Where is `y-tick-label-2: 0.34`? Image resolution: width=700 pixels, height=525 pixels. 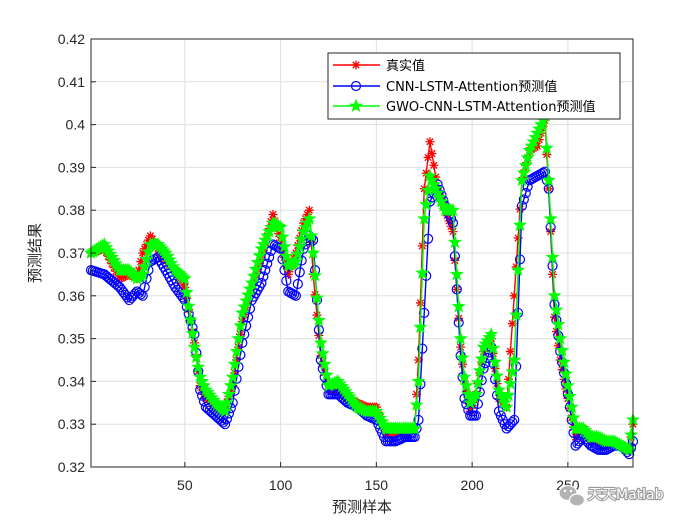 y-tick-label-2: 0.34 is located at coordinates (71, 381).